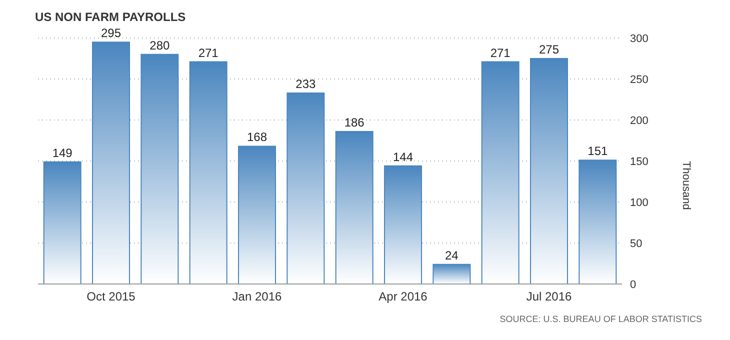 The width and height of the screenshot is (730, 340). Describe the element at coordinates (451, 255) in the screenshot. I see `data-label: 24` at that location.